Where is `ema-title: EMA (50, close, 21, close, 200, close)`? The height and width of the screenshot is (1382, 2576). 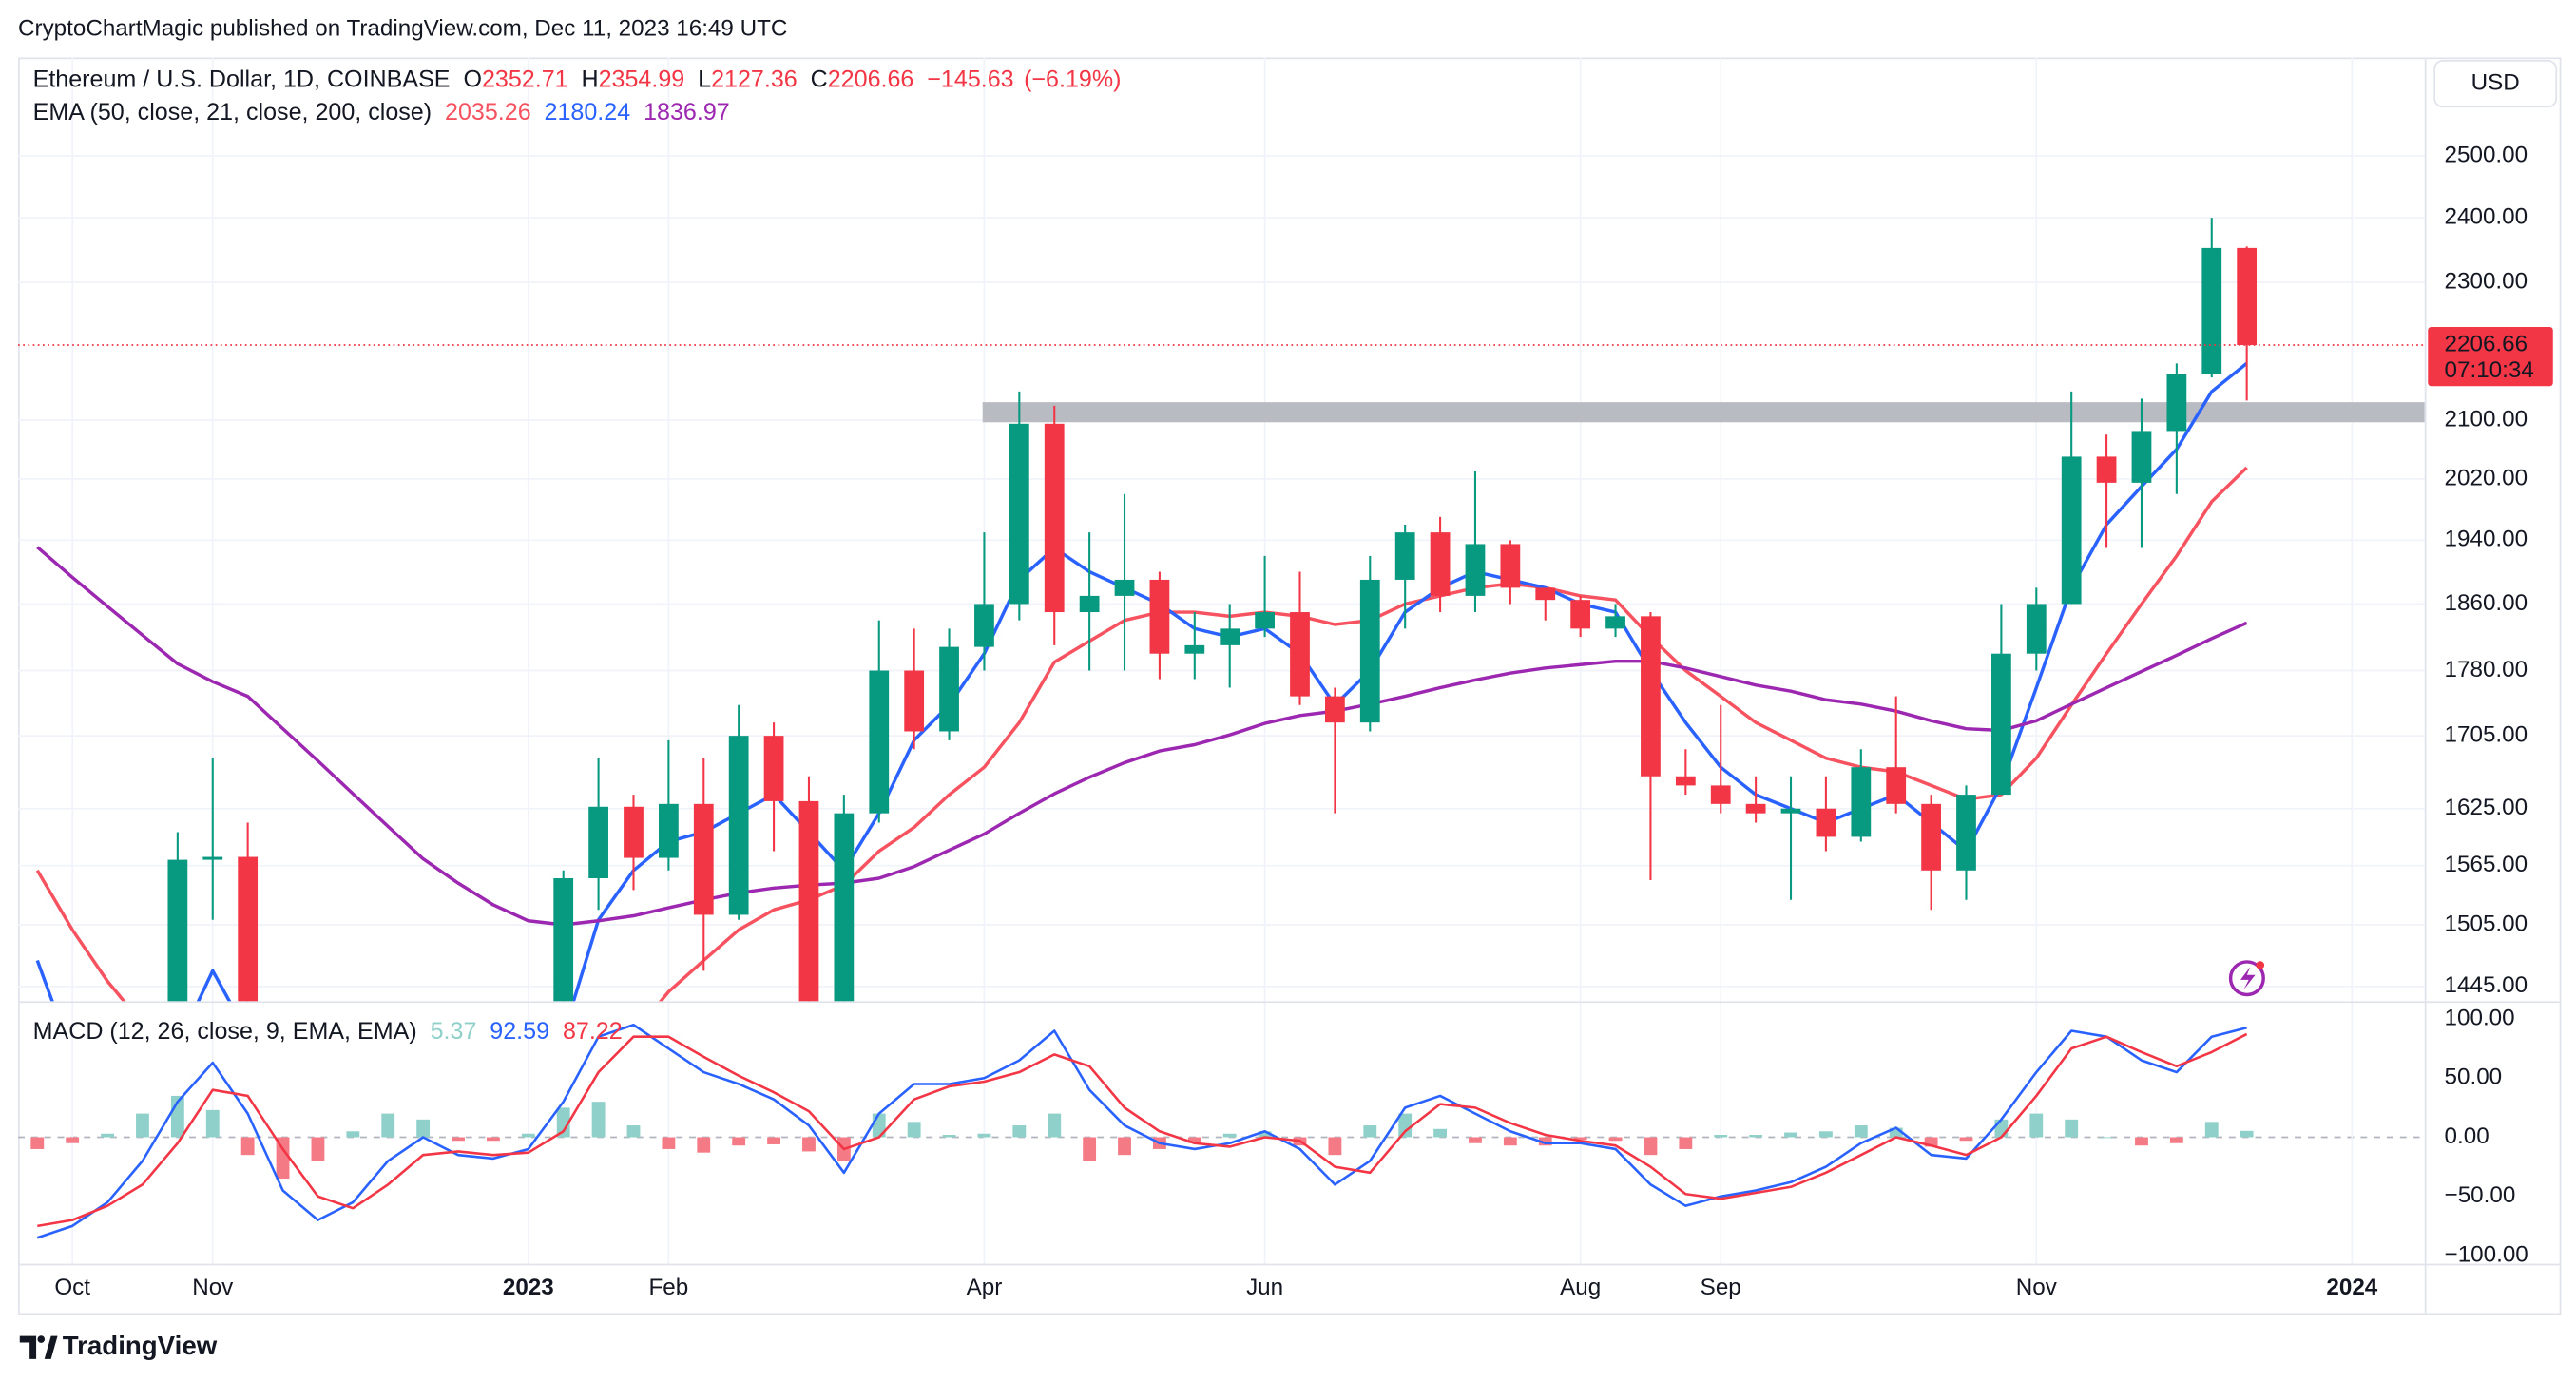 ema-title: EMA (50, close, 21, close, 200, close) is located at coordinates (233, 112).